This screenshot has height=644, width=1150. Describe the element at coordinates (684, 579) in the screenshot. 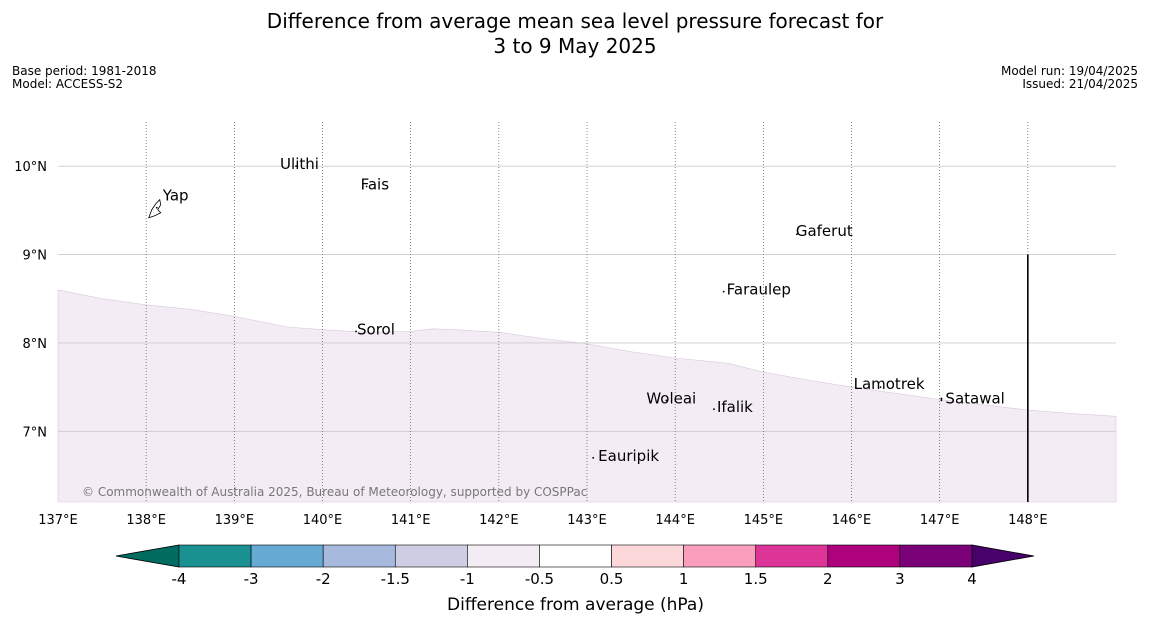

I see `colorbar-tick-label: 1` at that location.